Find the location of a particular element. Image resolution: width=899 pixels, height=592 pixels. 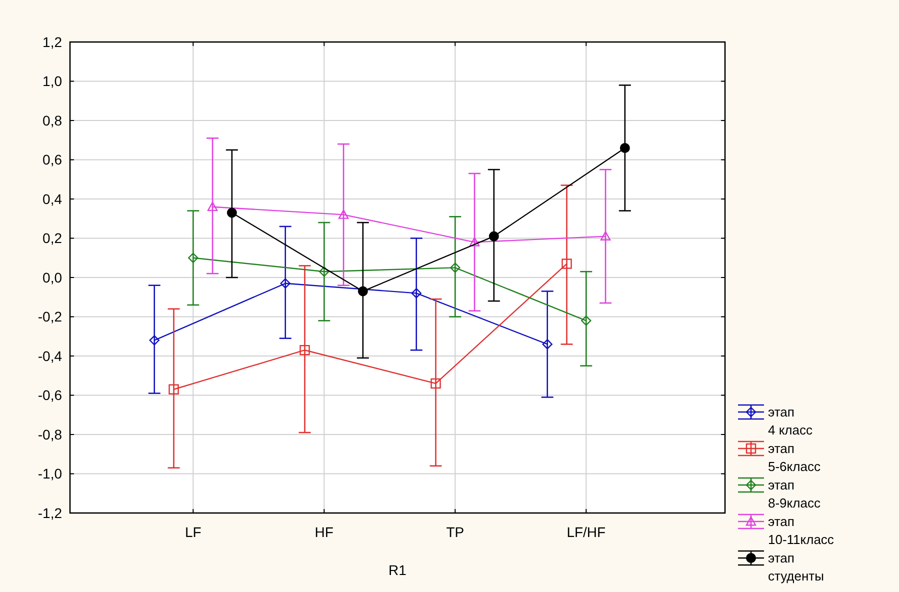

y-tick-label: 1,0 is located at coordinates (52, 81).